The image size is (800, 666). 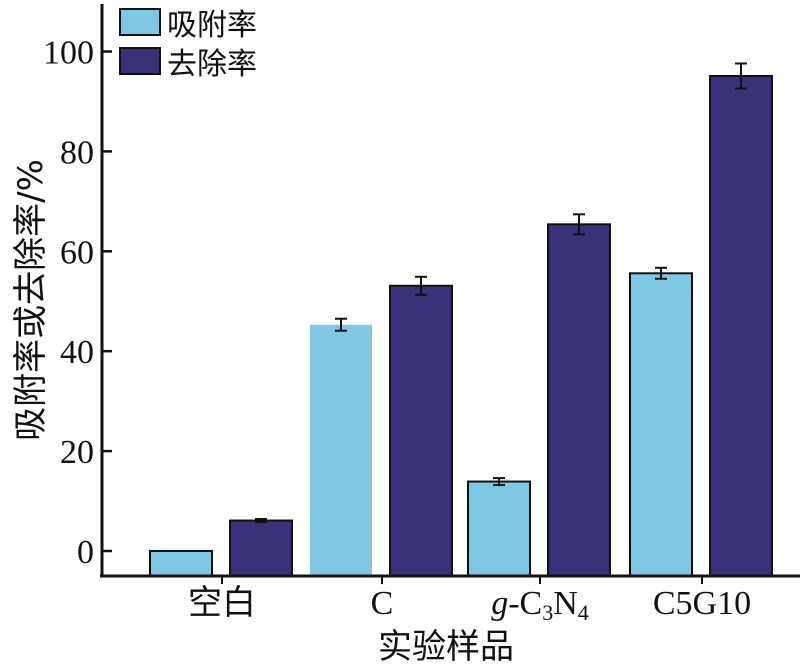 What do you see at coordinates (140, 61) in the screenshot?
I see `legend-swatch-removal` at bounding box center [140, 61].